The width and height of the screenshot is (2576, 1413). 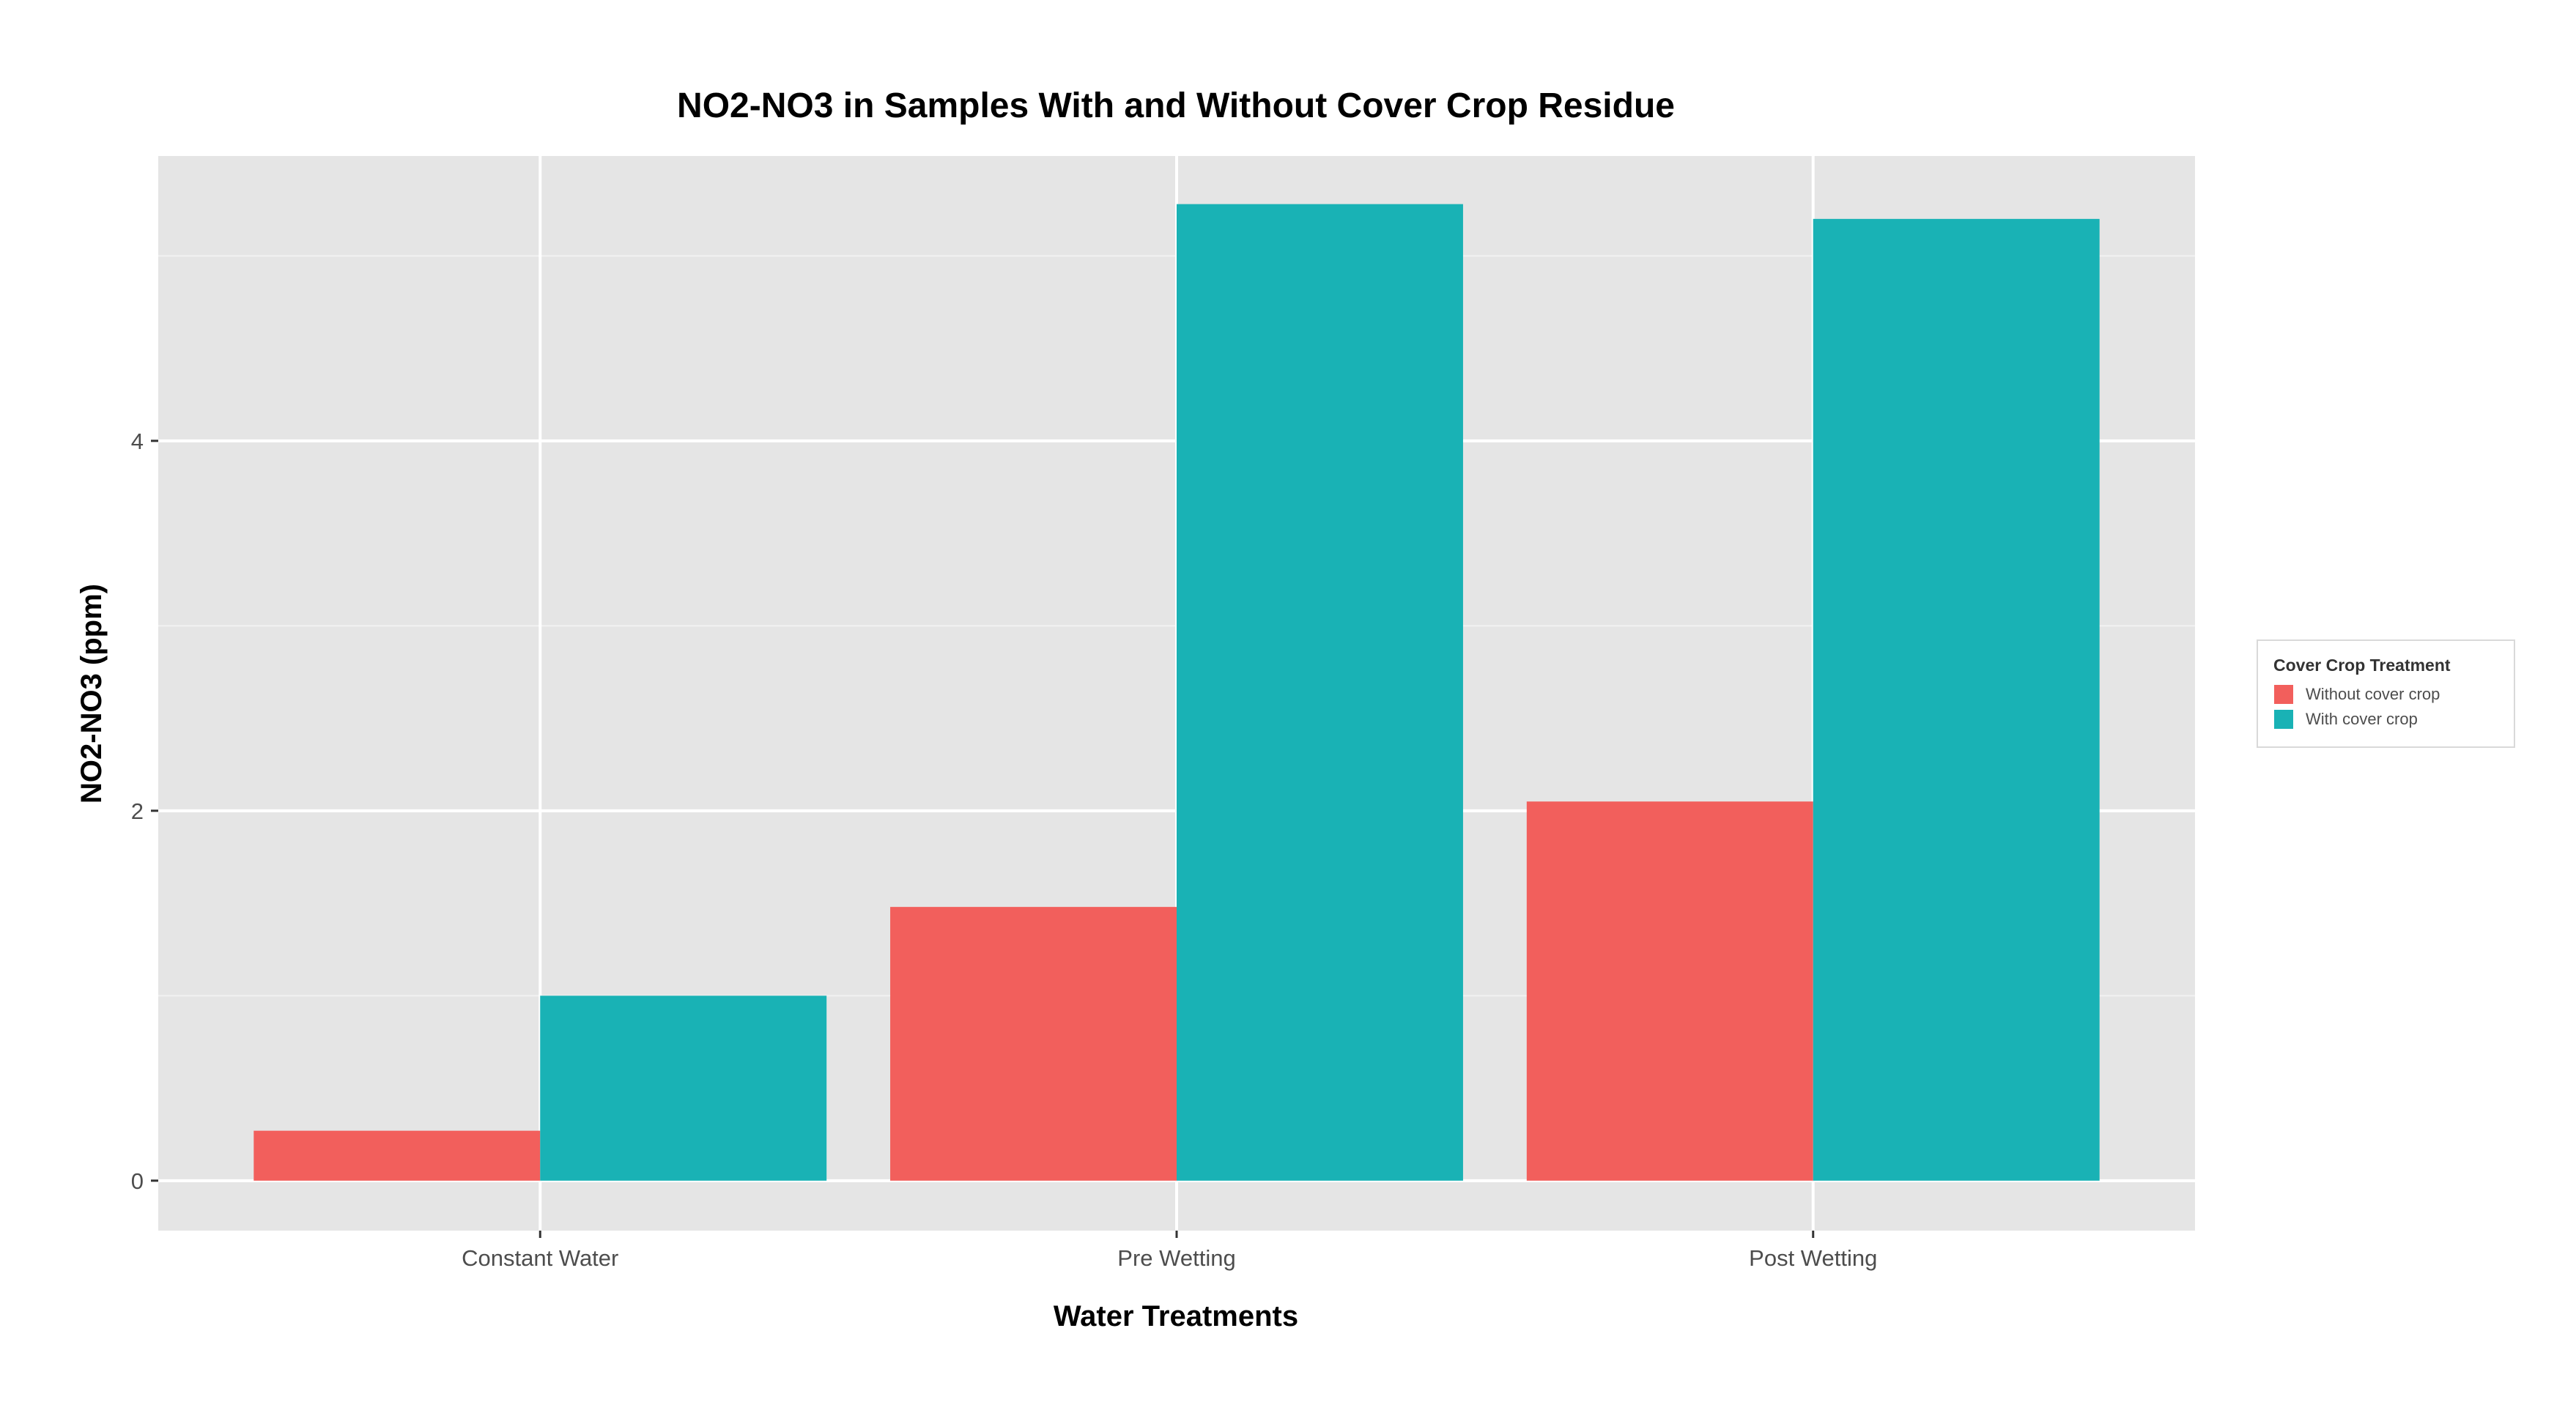 I want to click on legend-items: Without cover crop With cover crop, so click(x=2357, y=707).